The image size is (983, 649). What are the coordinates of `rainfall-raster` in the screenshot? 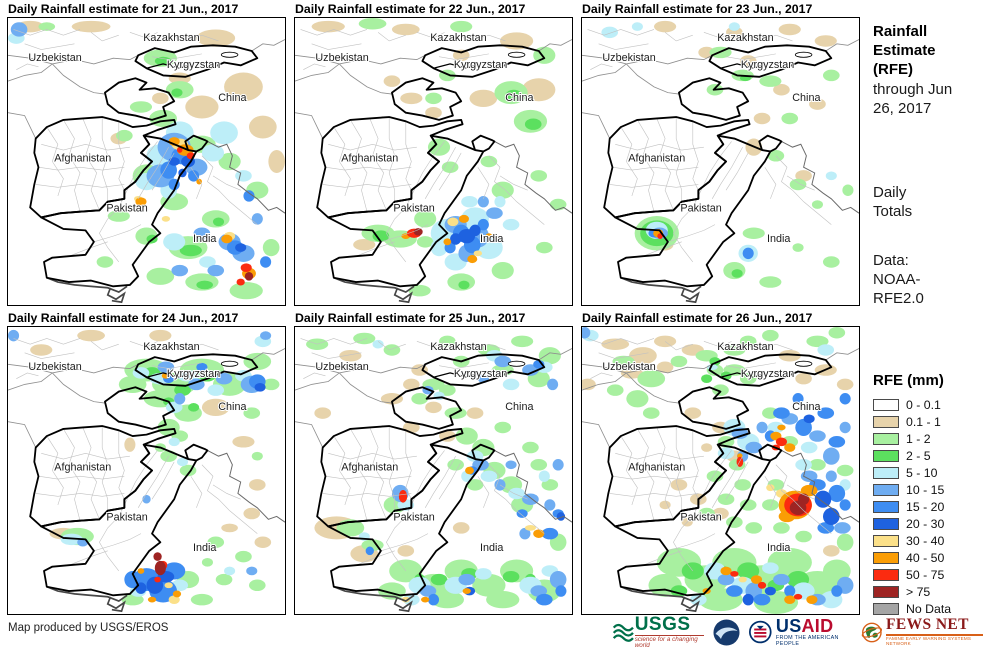 It's located at (727, 154).